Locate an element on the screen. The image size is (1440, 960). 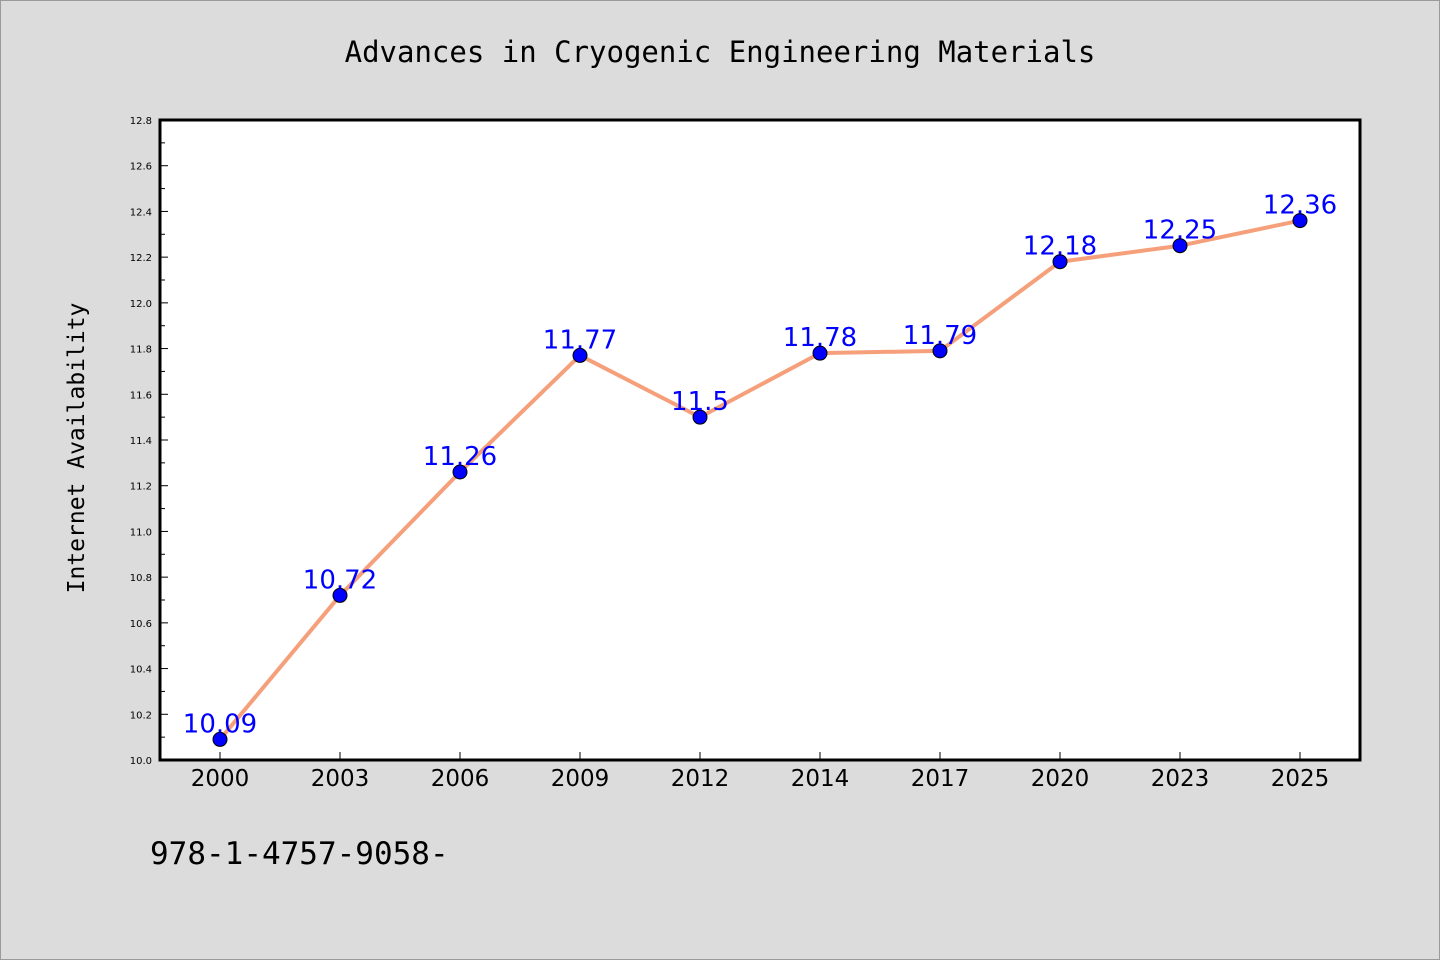
data-label: 10.09 is located at coordinates (220, 724).